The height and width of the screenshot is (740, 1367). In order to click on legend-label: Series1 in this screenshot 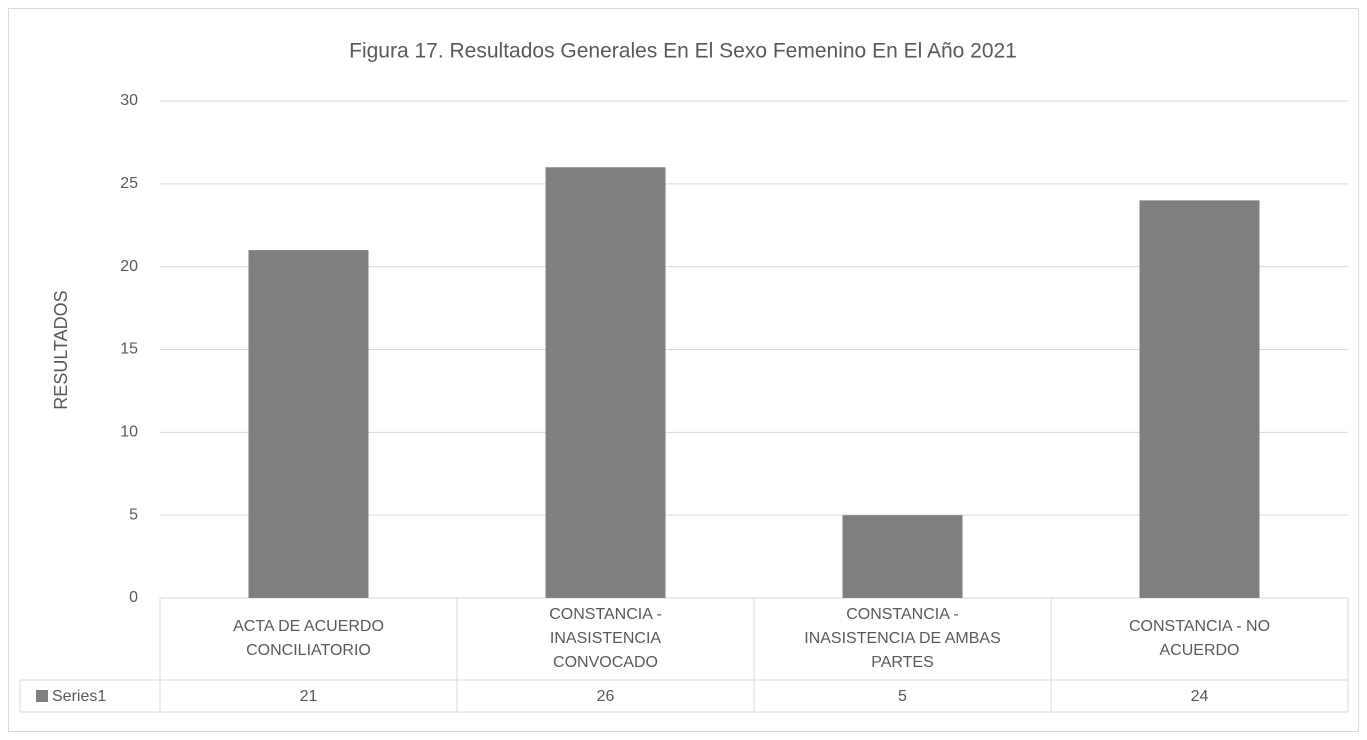, I will do `click(79, 696)`.